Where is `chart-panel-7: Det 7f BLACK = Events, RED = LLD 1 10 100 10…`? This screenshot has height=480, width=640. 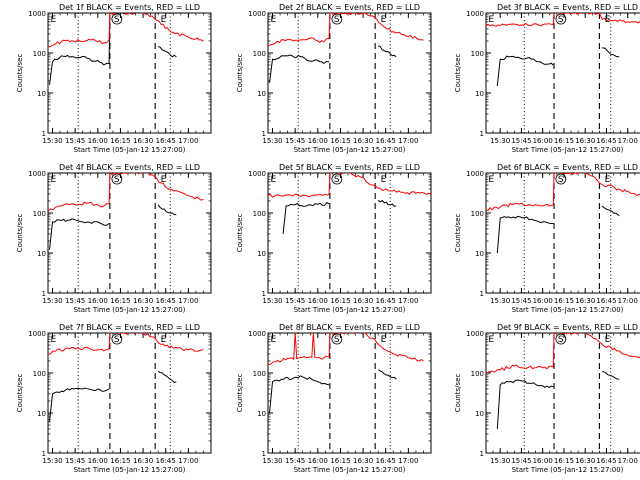
chart-panel-7: Det 7f BLACK = Events, RED = LLD 1 10 100 10… is located at coordinates (114, 398).